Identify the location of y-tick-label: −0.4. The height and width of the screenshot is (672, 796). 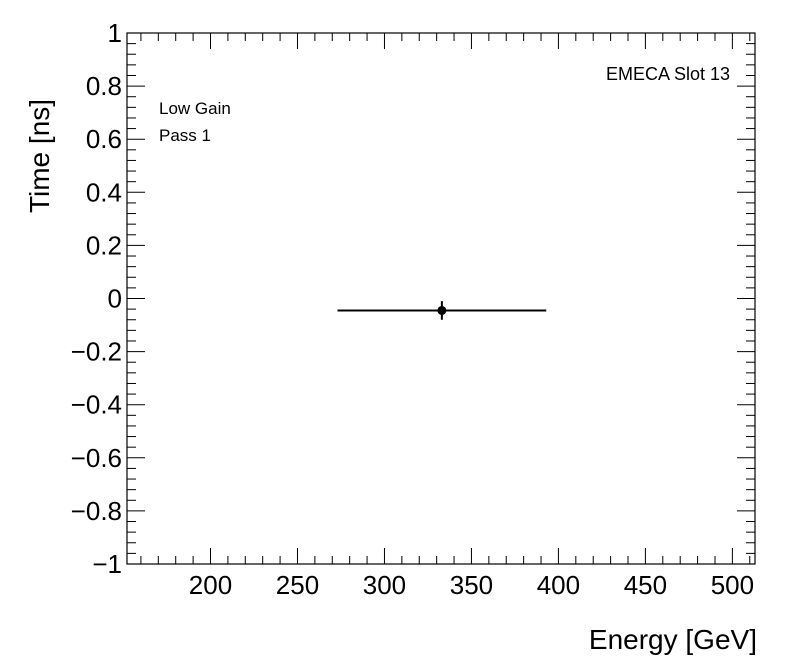
(96, 405).